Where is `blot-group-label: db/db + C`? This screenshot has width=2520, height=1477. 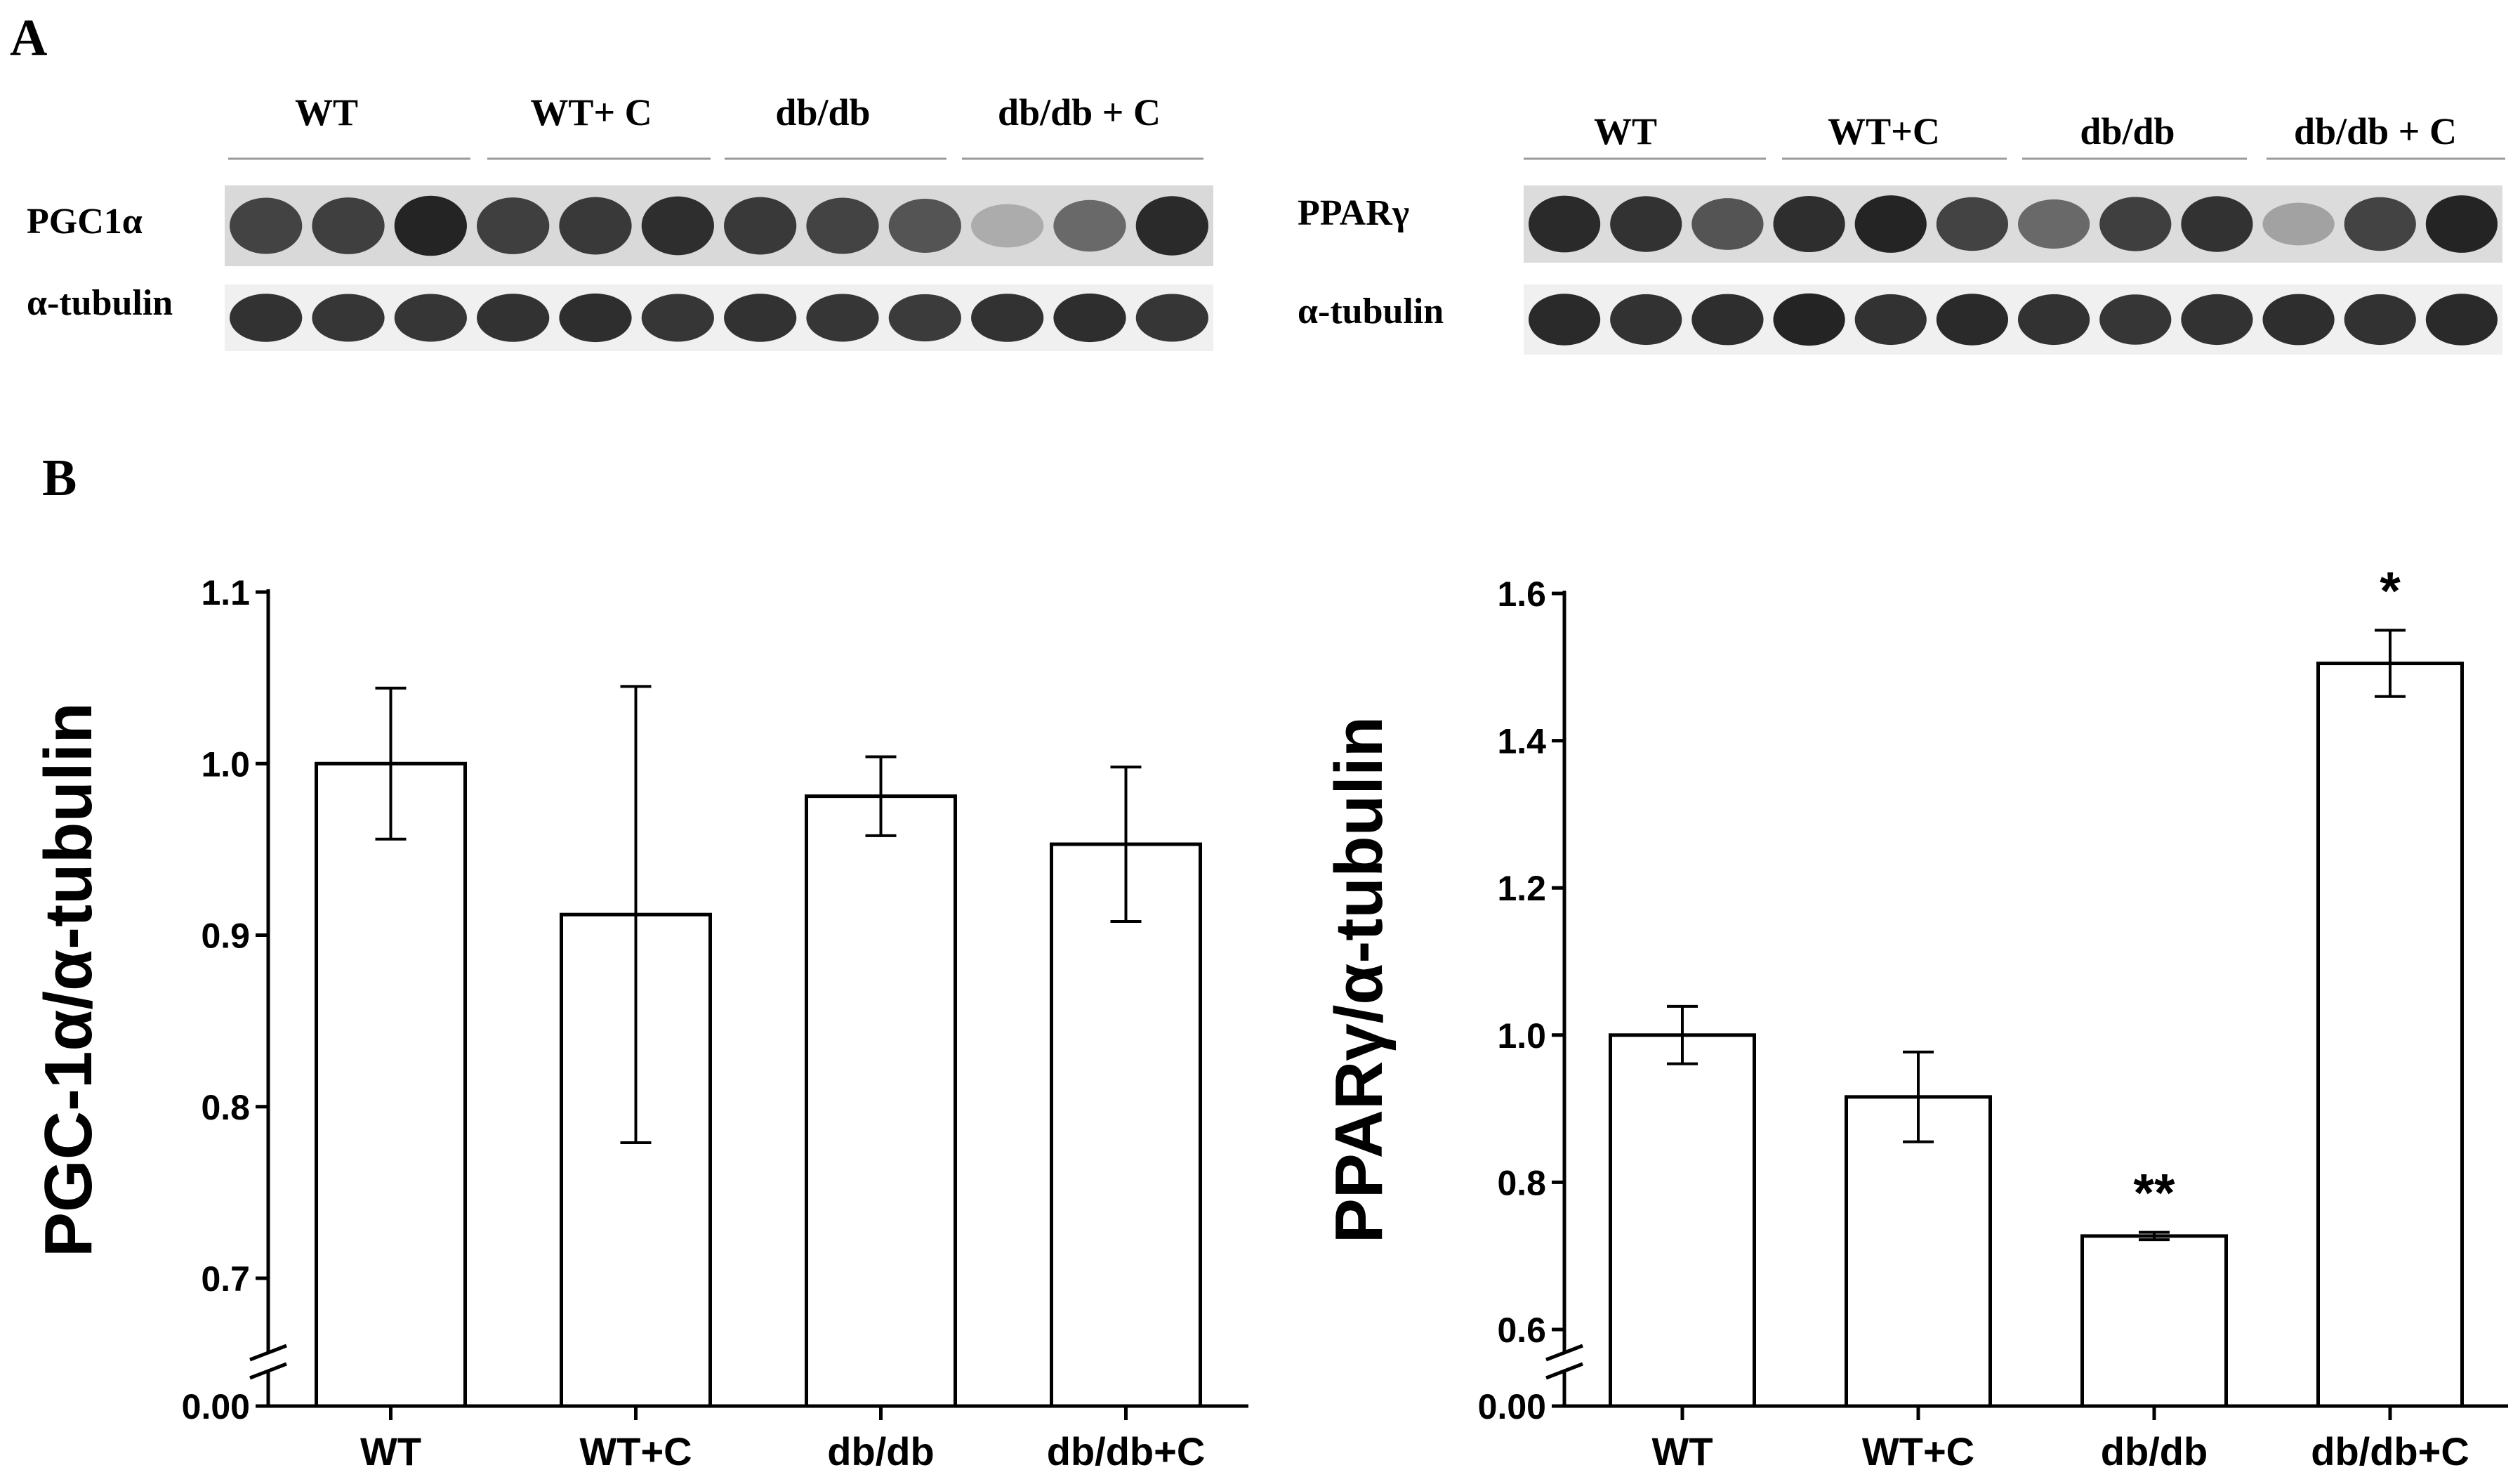 blot-group-label: db/db + C is located at coordinates (1080, 112).